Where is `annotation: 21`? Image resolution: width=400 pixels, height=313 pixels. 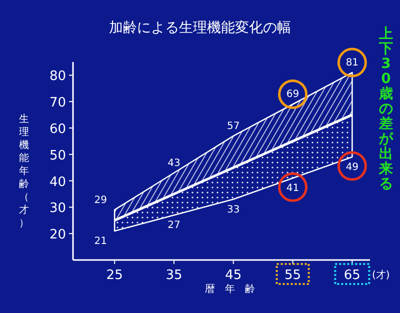 annotation: 21 is located at coordinates (100, 241).